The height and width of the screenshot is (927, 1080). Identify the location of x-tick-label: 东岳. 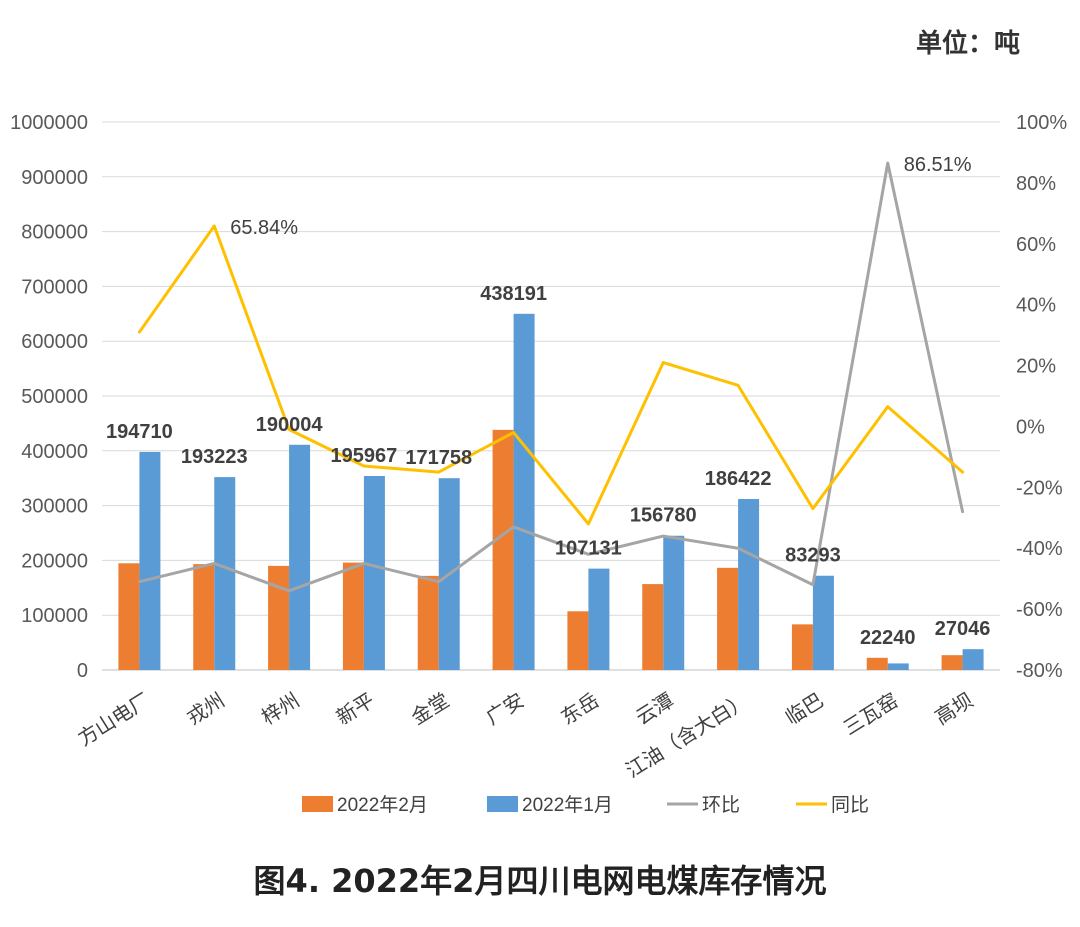
(579, 709).